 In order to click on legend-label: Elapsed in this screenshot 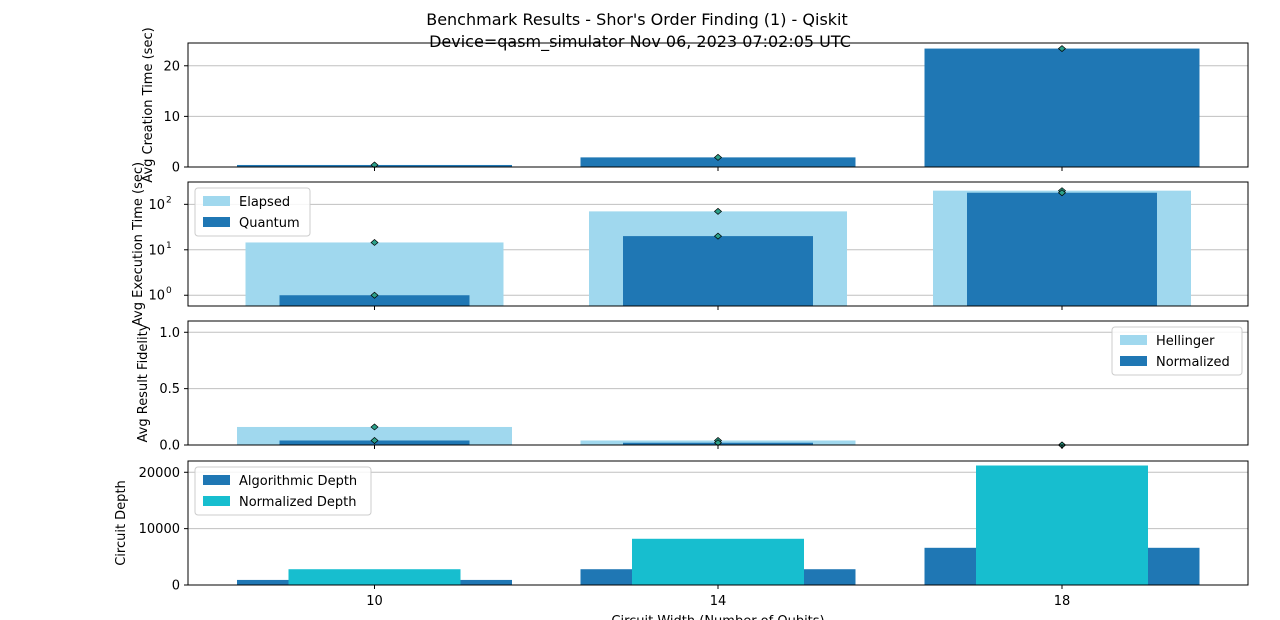, I will do `click(264, 202)`.